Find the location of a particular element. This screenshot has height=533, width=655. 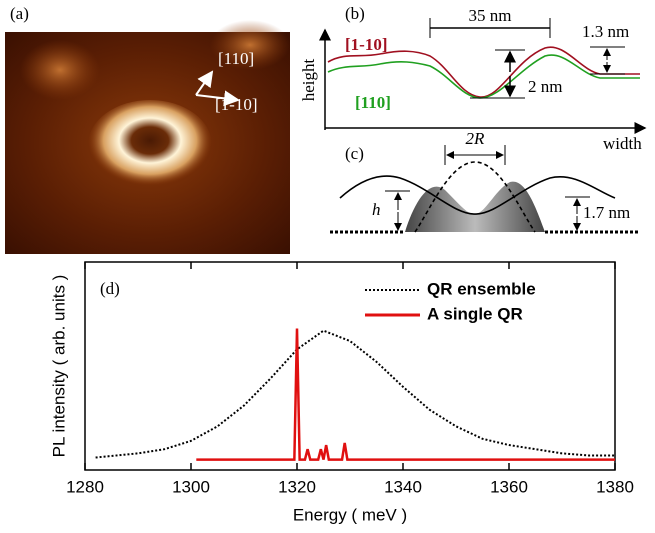

annotation: 1.3 nm is located at coordinates (605, 31).